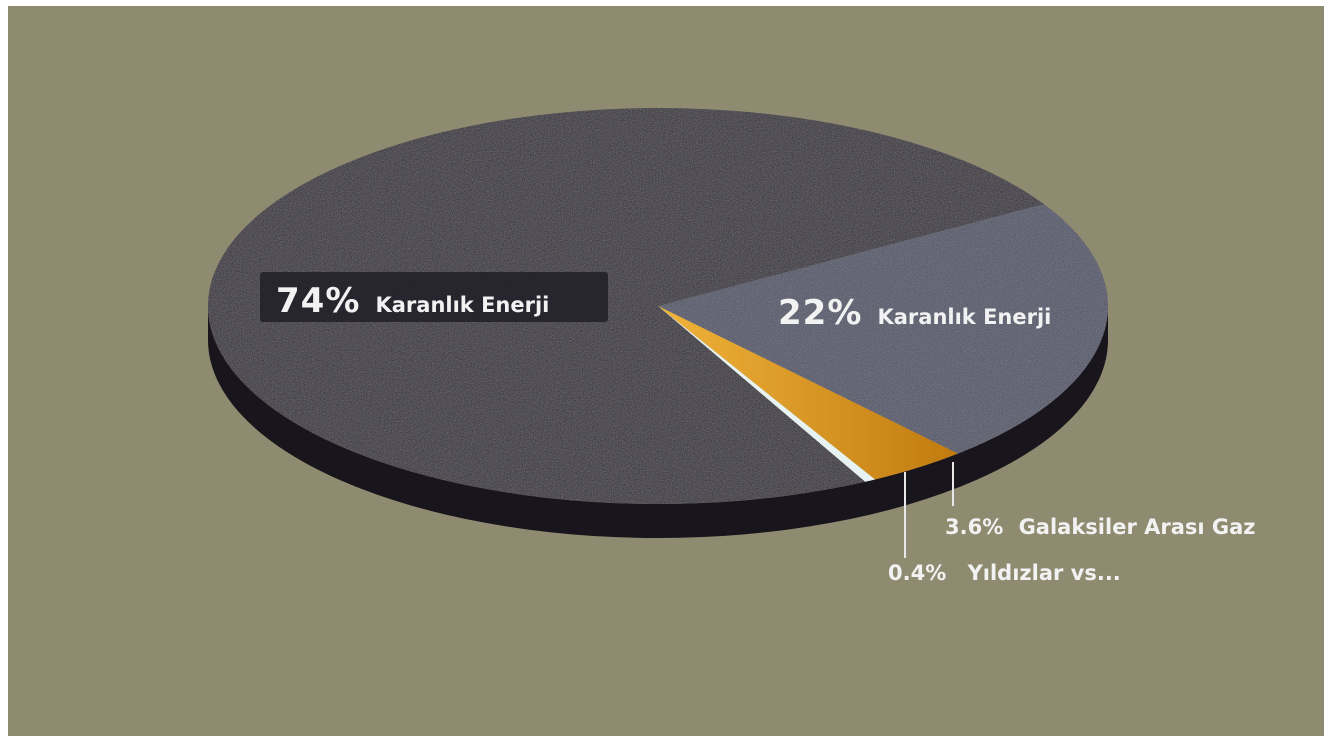 This screenshot has width=1324, height=742. I want to click on slice-3-6-pct: 3.6%, so click(974, 527).